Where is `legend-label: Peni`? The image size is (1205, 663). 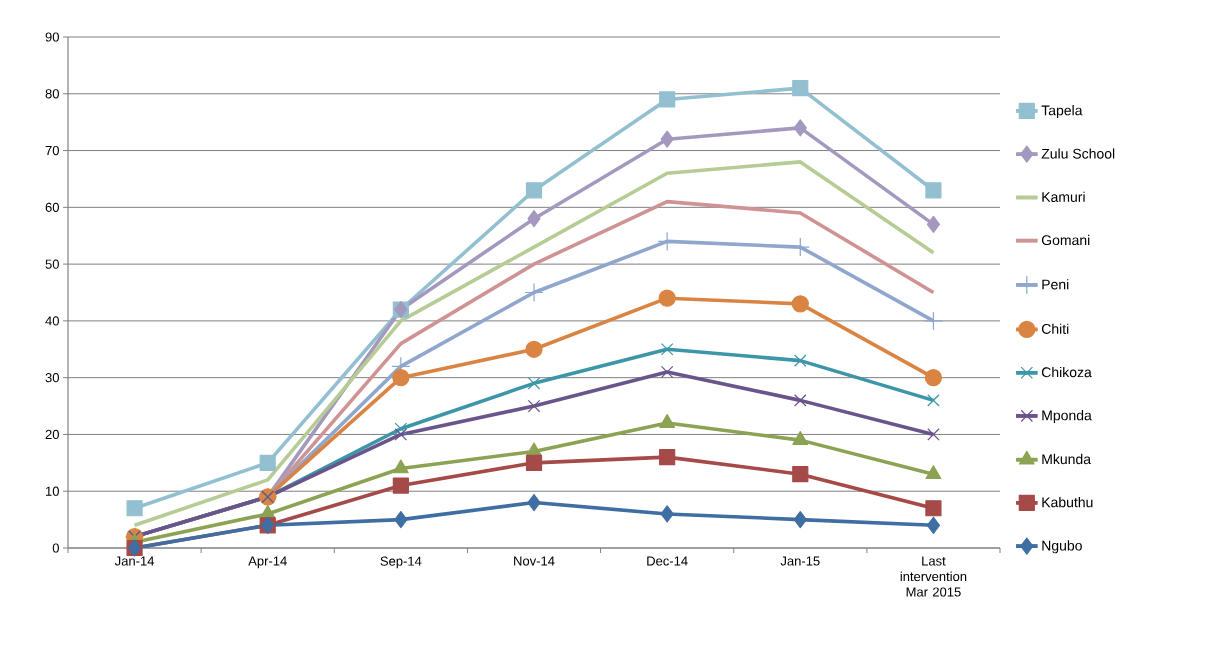
legend-label: Peni is located at coordinates (1055, 284).